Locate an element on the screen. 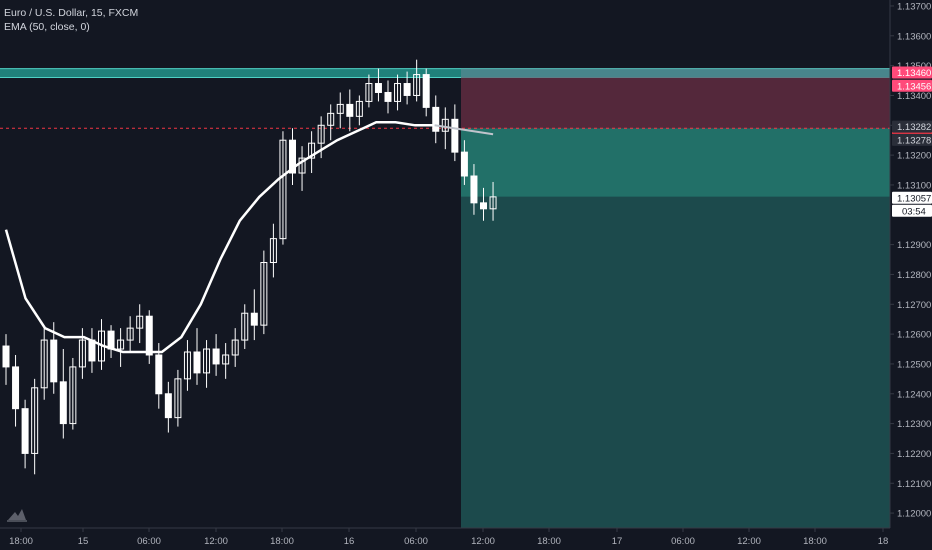 Image resolution: width=932 pixels, height=550 pixels. y-tick-label: 1.12800 is located at coordinates (914, 275).